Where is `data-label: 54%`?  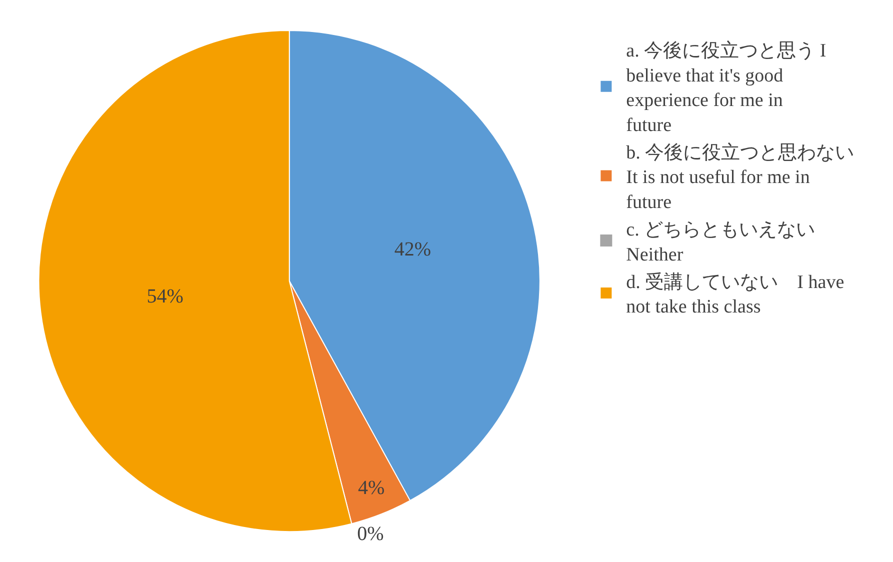 data-label: 54% is located at coordinates (165, 297).